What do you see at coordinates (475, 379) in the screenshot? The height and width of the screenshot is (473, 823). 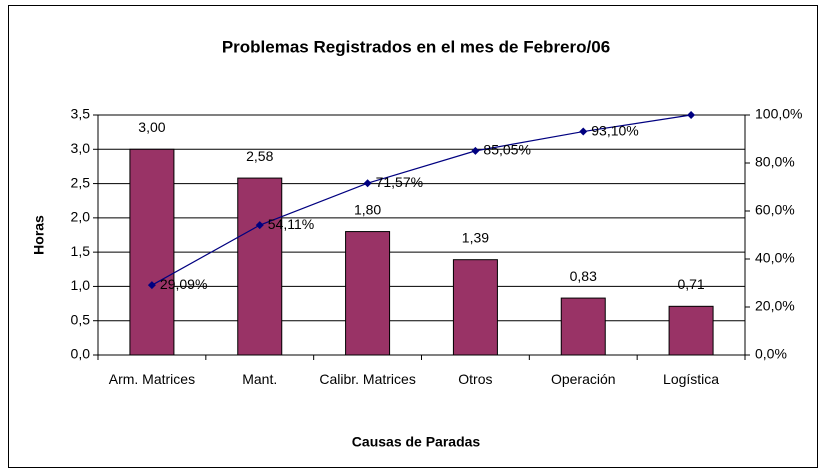 I see `x-tick-label: Otros` at bounding box center [475, 379].